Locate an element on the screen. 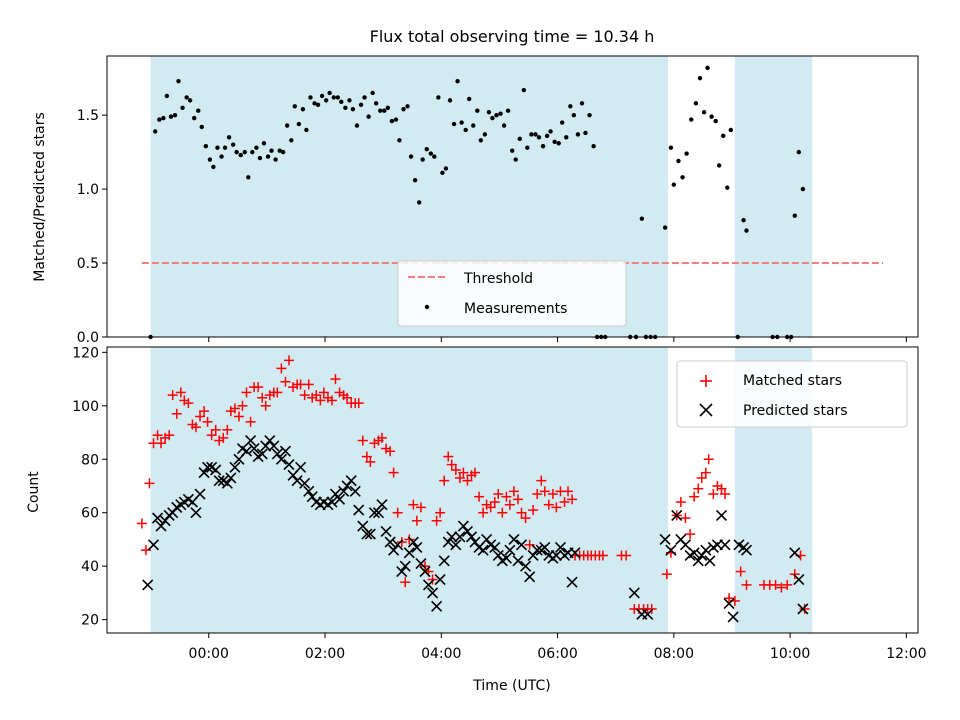 The image size is (960, 720). y-tick-label: 0.0 is located at coordinates (88, 338).